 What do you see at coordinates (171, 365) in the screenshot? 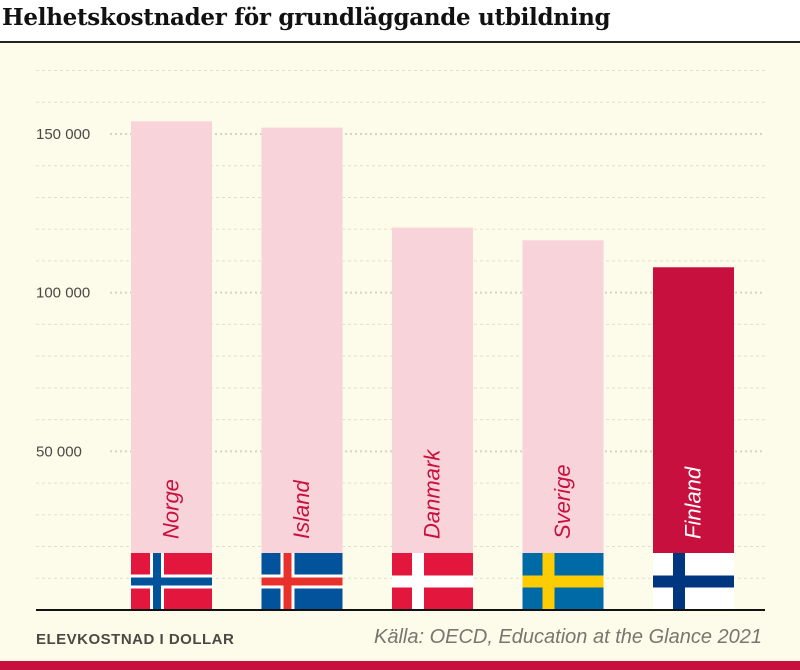
I see `bar-norge` at bounding box center [171, 365].